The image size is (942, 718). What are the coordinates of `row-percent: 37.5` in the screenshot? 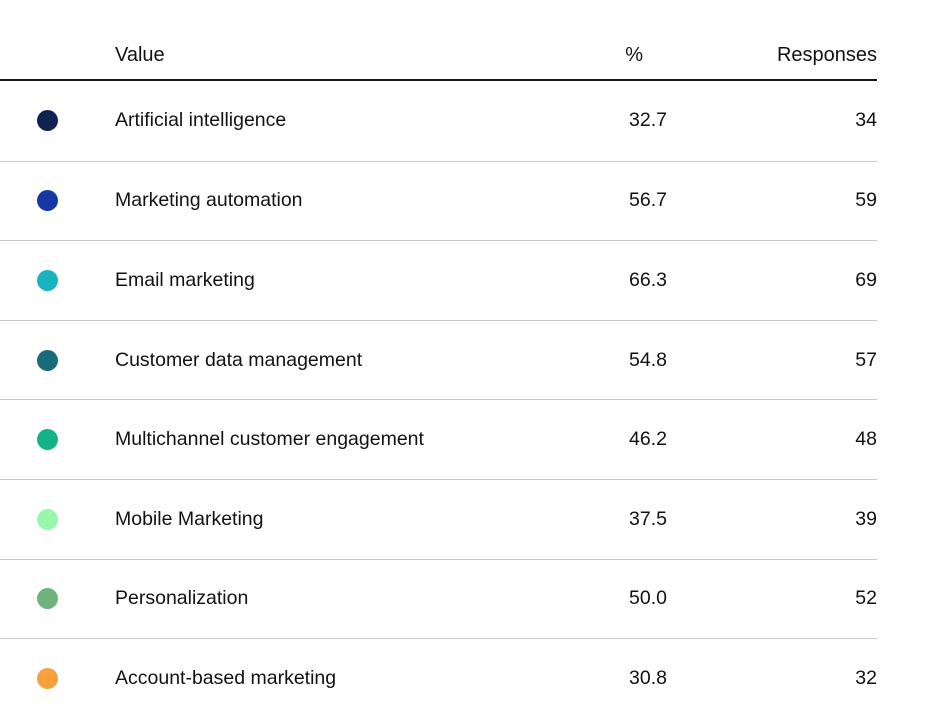 It's located at (648, 518).